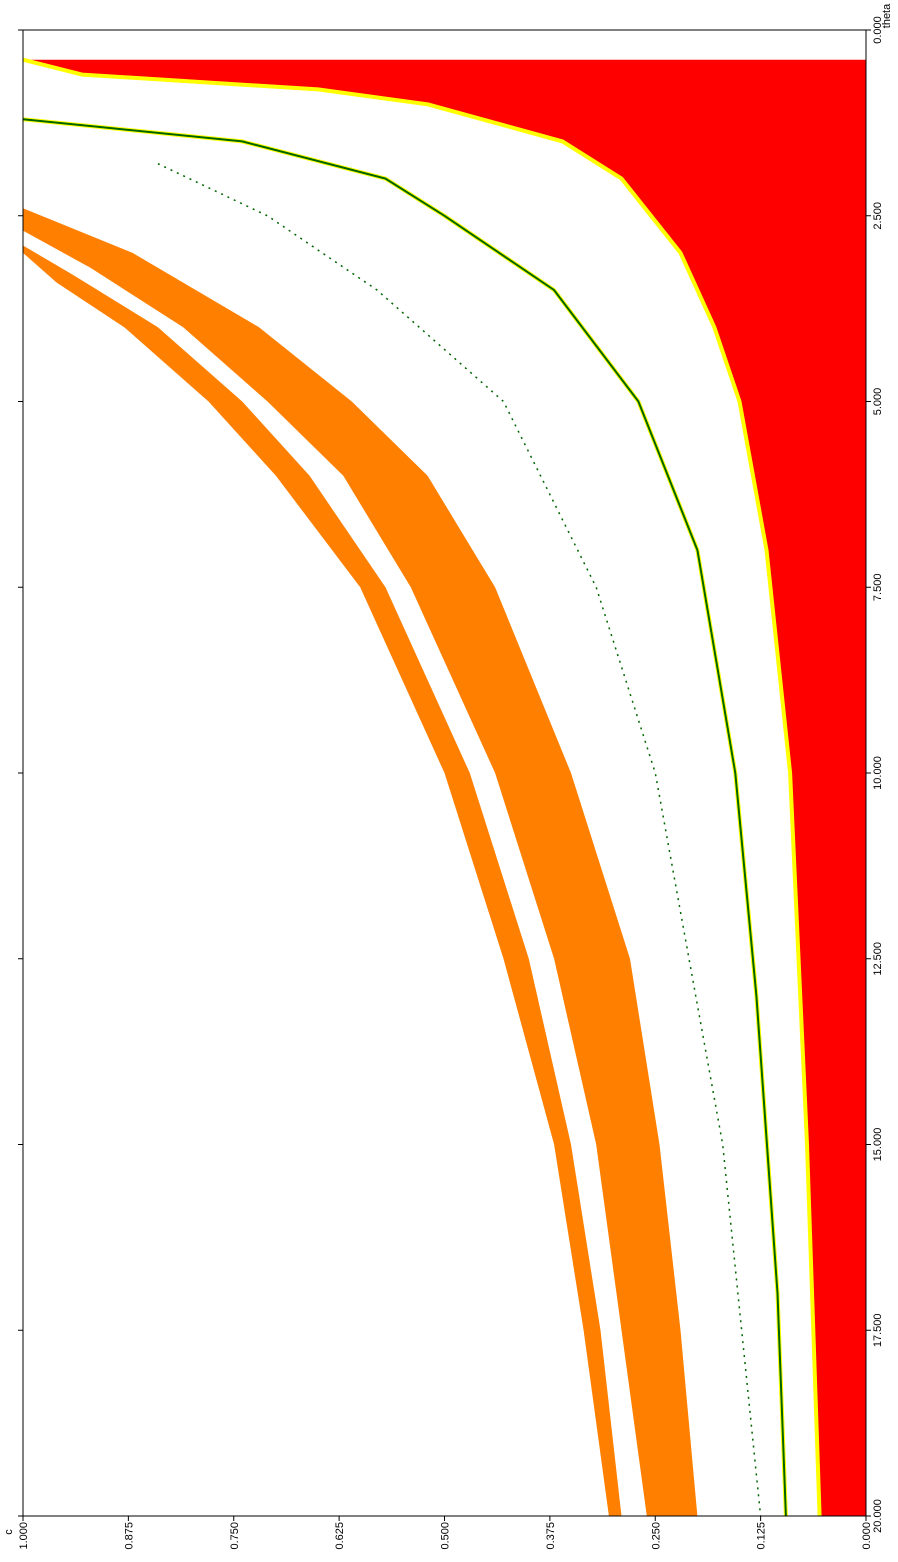 Image resolution: width=898 pixels, height=1562 pixels. I want to click on c-tick-label-5: 0.625, so click(340, 1536).